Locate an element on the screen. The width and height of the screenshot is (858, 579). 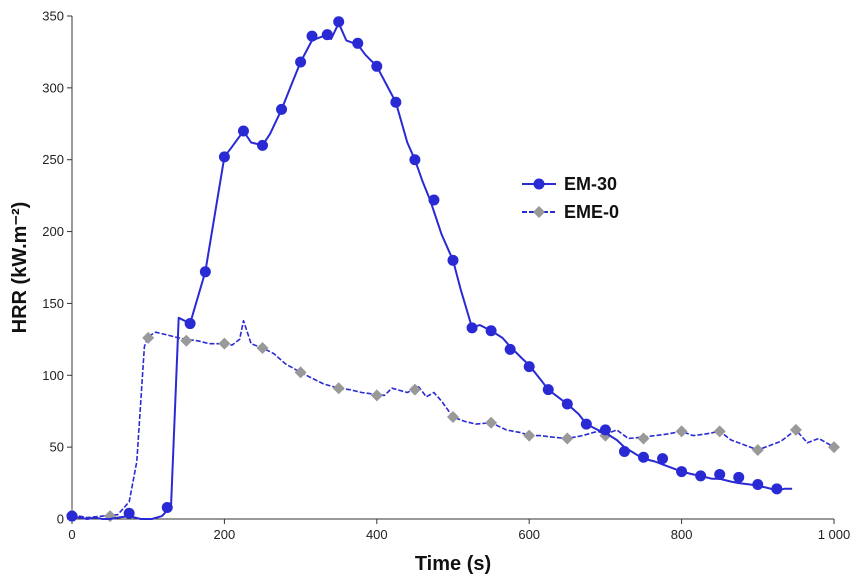
y-tick-label: 0 is located at coordinates (60, 519).